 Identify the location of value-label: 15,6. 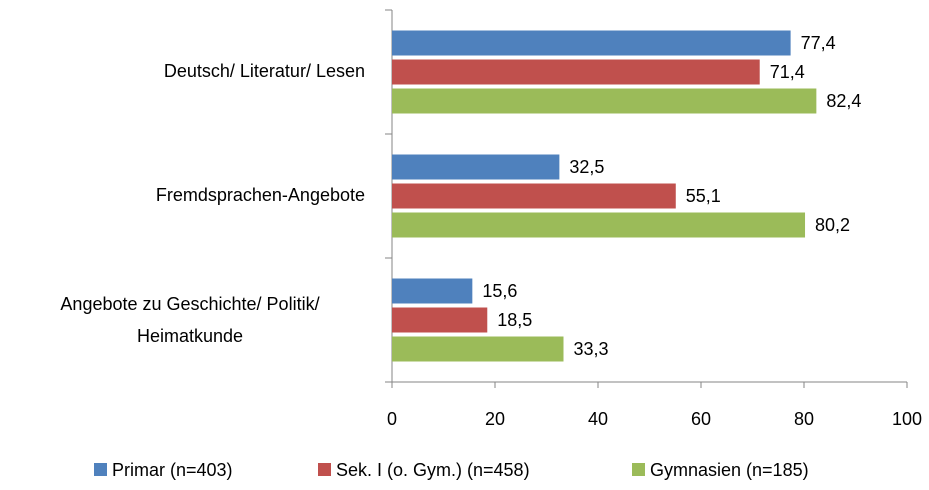
(499, 291).